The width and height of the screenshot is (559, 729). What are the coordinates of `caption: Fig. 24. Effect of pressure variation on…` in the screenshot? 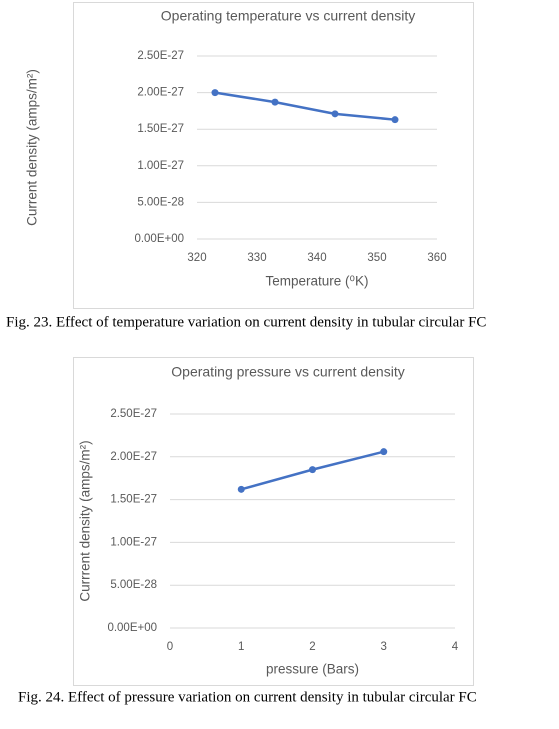 It's located at (247, 697).